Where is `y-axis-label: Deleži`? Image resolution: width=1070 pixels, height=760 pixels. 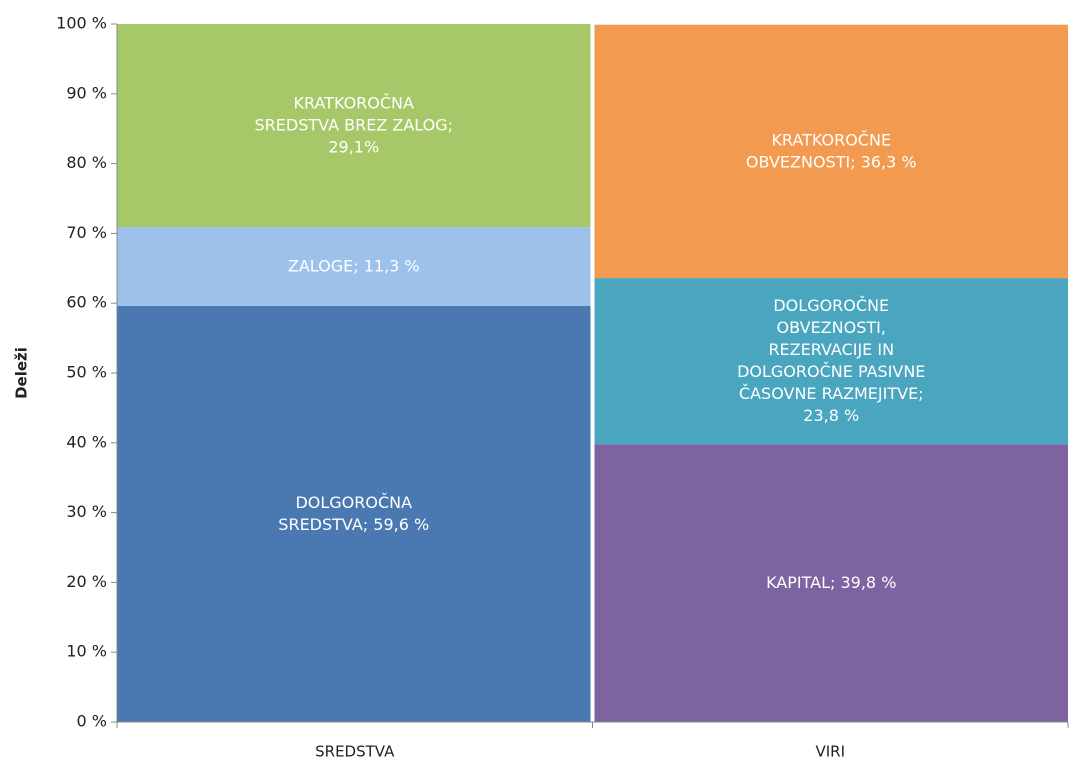
y-axis-label: Deleži is located at coordinates (22, 373).